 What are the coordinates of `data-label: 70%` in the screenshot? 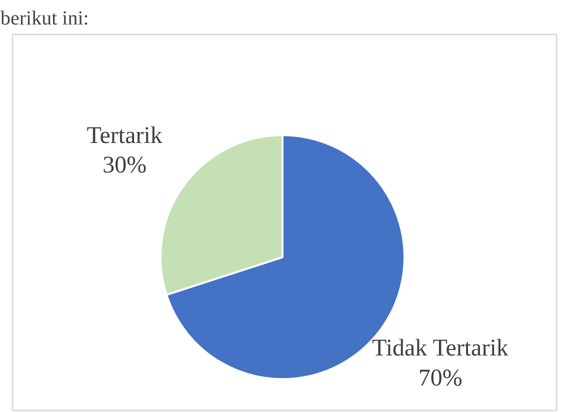 It's located at (440, 378).